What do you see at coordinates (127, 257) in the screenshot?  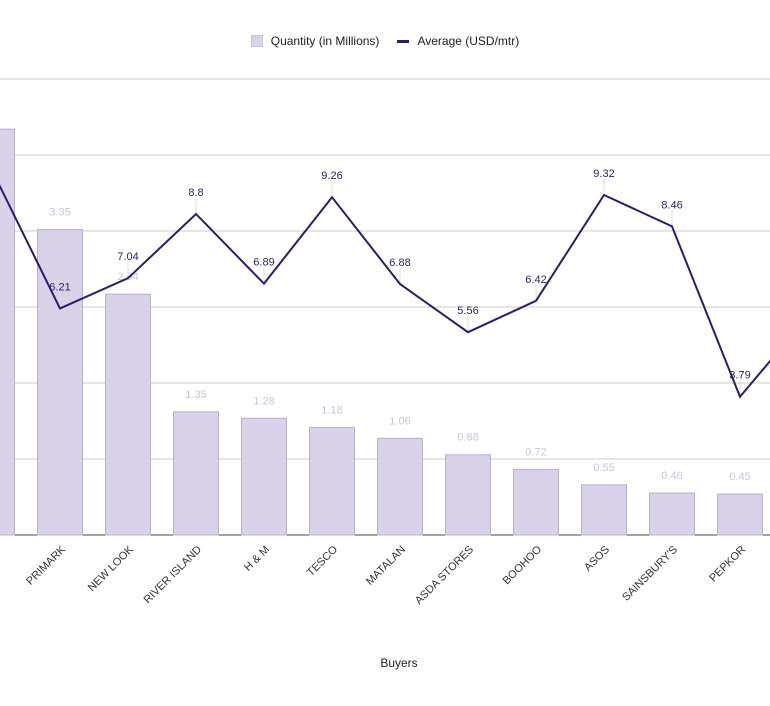 I see `line-label-2: 7.04` at bounding box center [127, 257].